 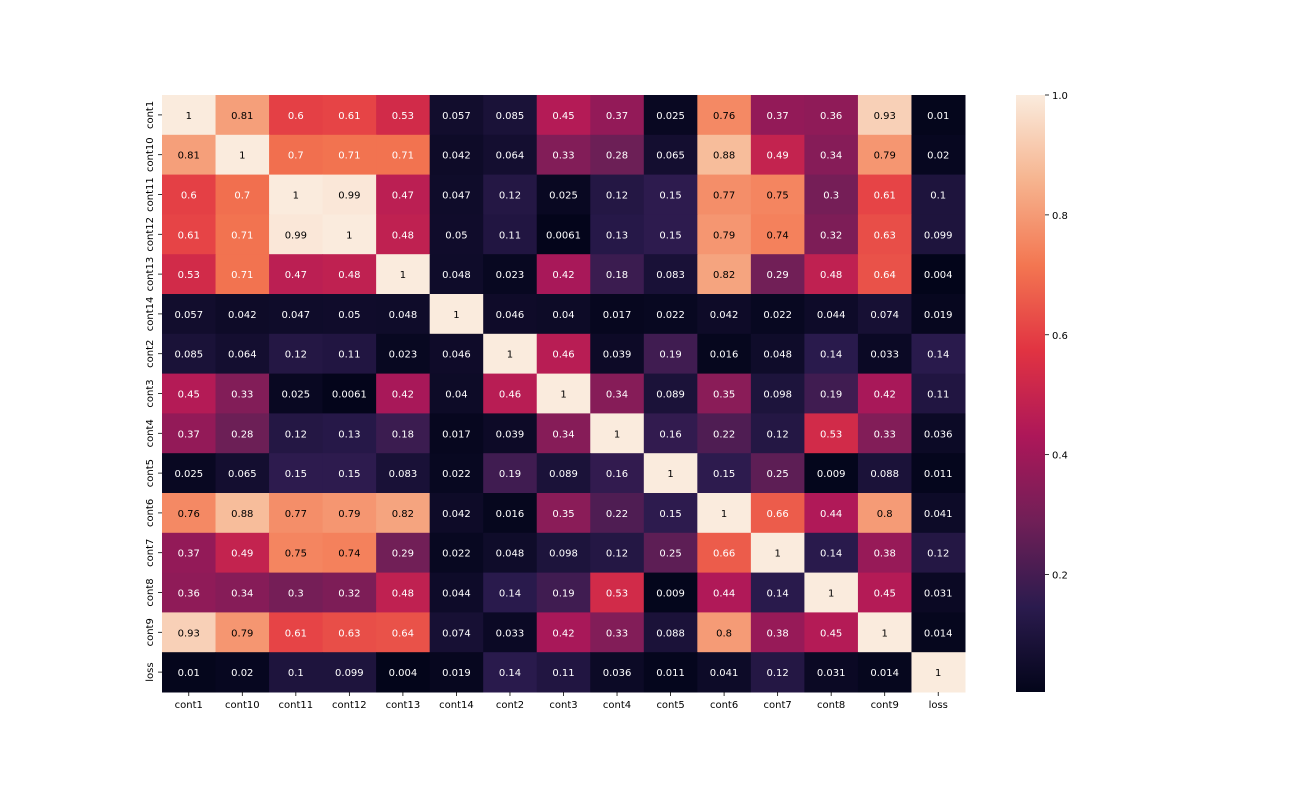 I want to click on cell-annotation: 0.14, so click(x=510, y=594).